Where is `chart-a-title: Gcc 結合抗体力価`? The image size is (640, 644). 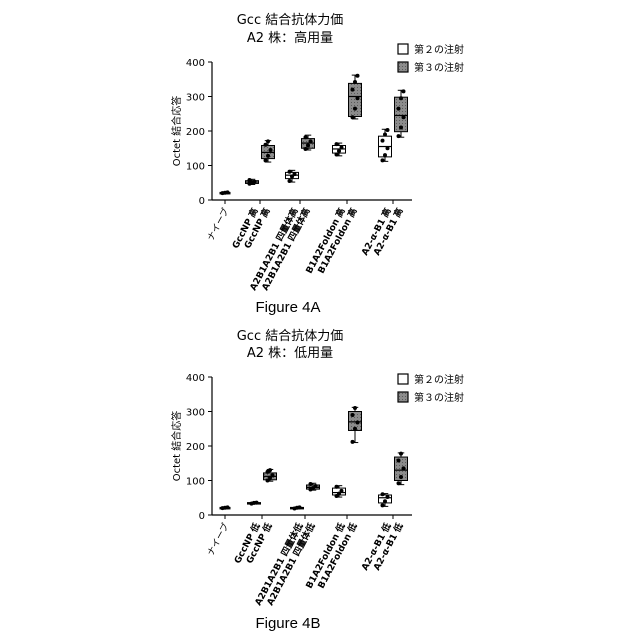 chart-a-title: Gcc 結合抗体力価 is located at coordinates (290, 20).